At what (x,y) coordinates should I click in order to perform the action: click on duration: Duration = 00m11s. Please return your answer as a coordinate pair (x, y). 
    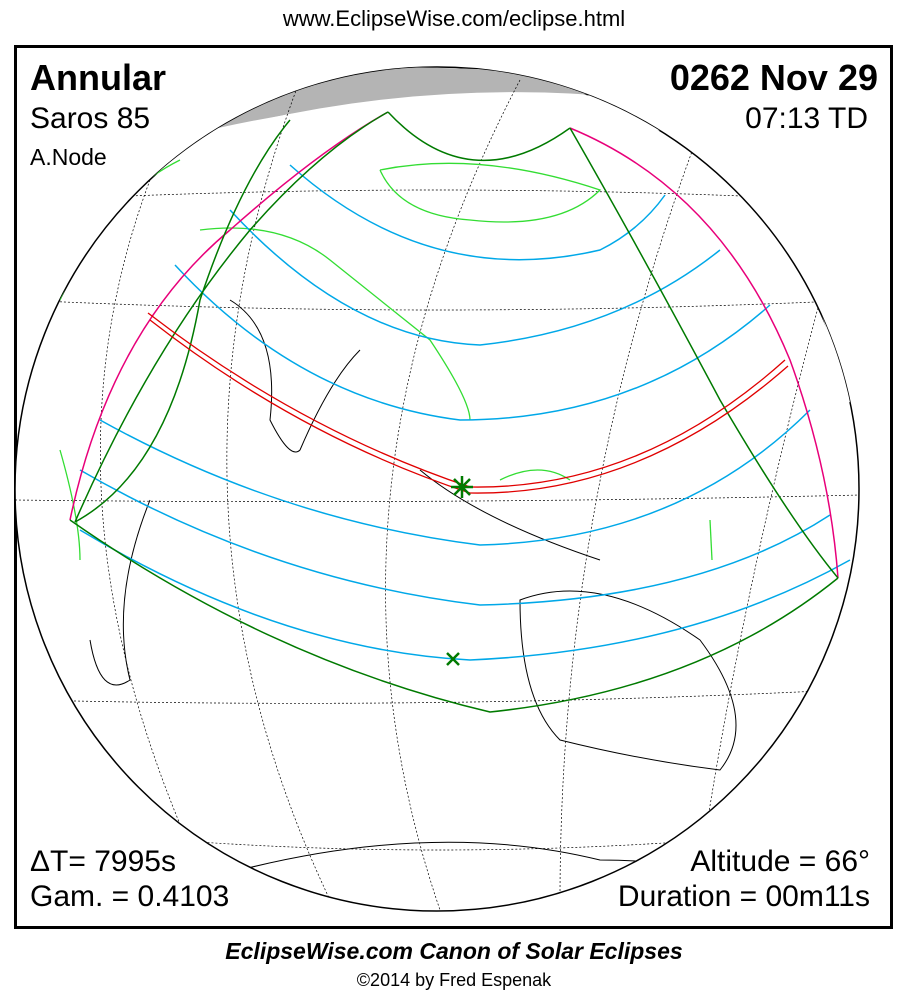
    Looking at the image, I should click on (743, 896).